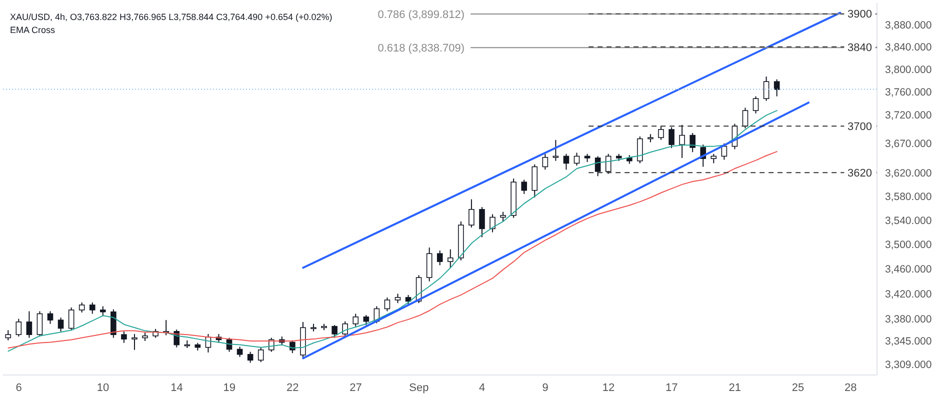 This screenshot has width=936, height=400. Describe the element at coordinates (908, 245) in the screenshot. I see `y-tick-label: 3,500.000` at that location.